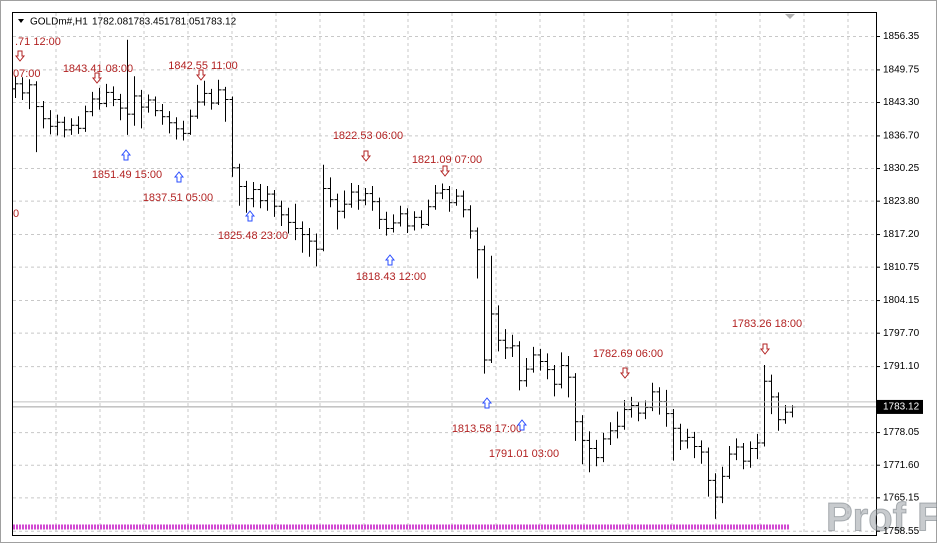  What do you see at coordinates (21, 21) in the screenshot?
I see `menu-triangle` at bounding box center [21, 21].